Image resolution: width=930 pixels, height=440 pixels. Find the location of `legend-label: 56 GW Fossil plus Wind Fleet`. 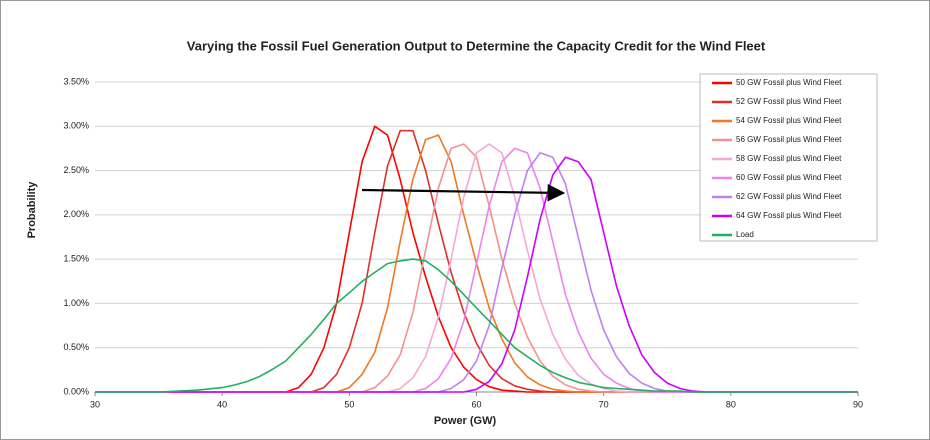

legend-label: 56 GW Fossil plus Wind Fleet is located at coordinates (789, 139).